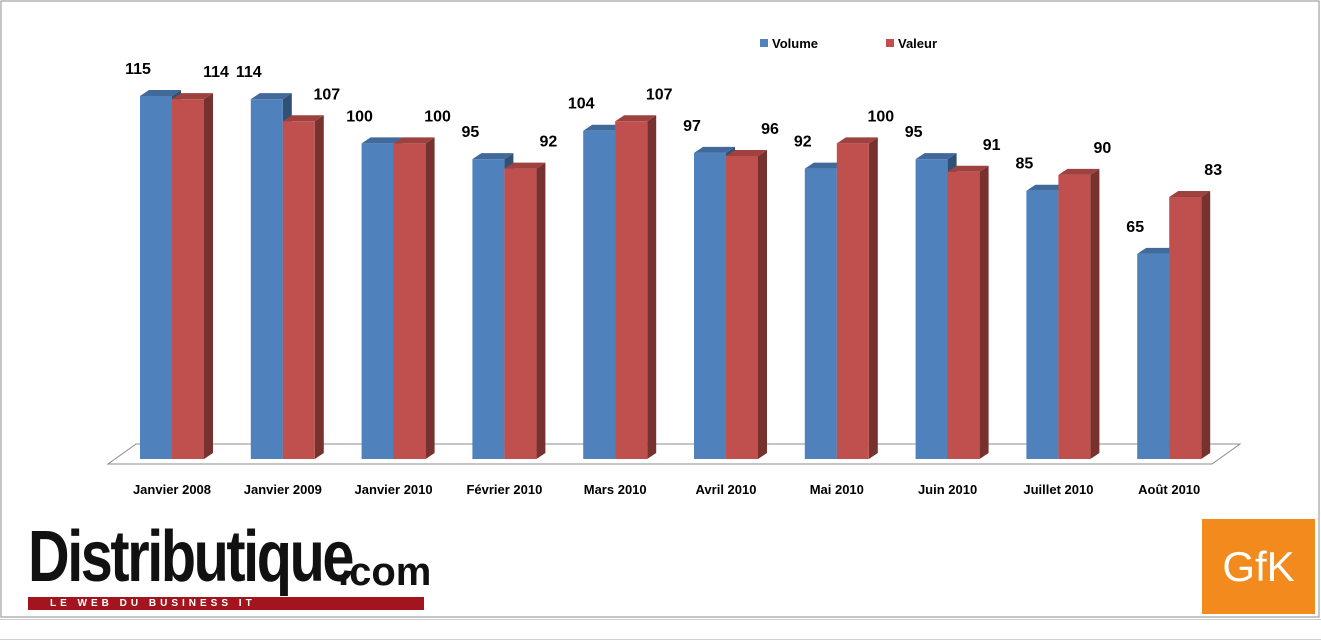  What do you see at coordinates (394, 489) in the screenshot?
I see `category-label: Janvier 2010` at bounding box center [394, 489].